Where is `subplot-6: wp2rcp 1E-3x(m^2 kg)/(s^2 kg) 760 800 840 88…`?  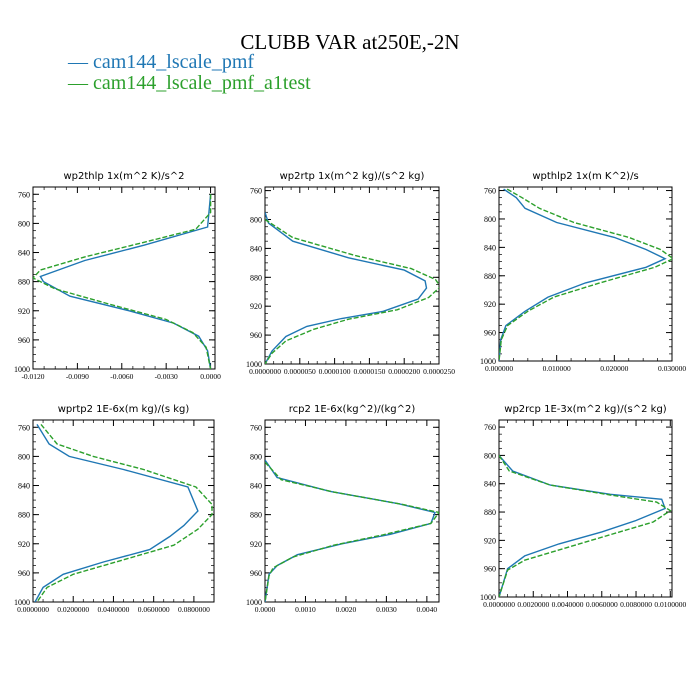 subplot-6: wp2rcp 1E-3x(m^2 kg)/(s^2 kg) 760 800 840 88… is located at coordinates (583, 506).